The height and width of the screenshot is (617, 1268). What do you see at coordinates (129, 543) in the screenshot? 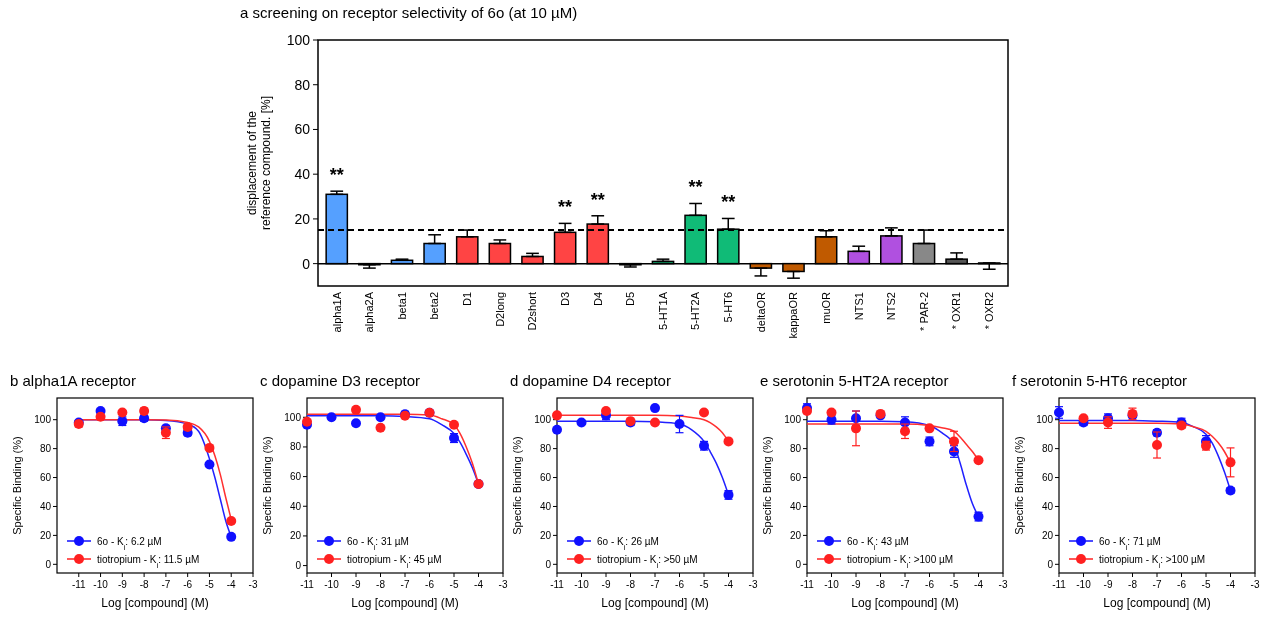
I see `legend-label: 6o - K$_{i}$: 6.2 µM` at bounding box center [129, 543].